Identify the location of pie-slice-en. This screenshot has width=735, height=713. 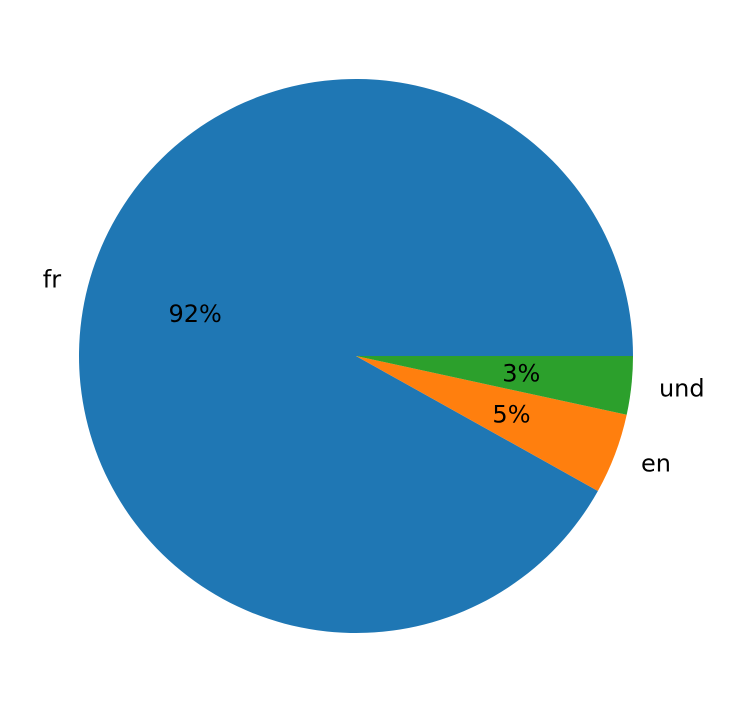
(491, 423).